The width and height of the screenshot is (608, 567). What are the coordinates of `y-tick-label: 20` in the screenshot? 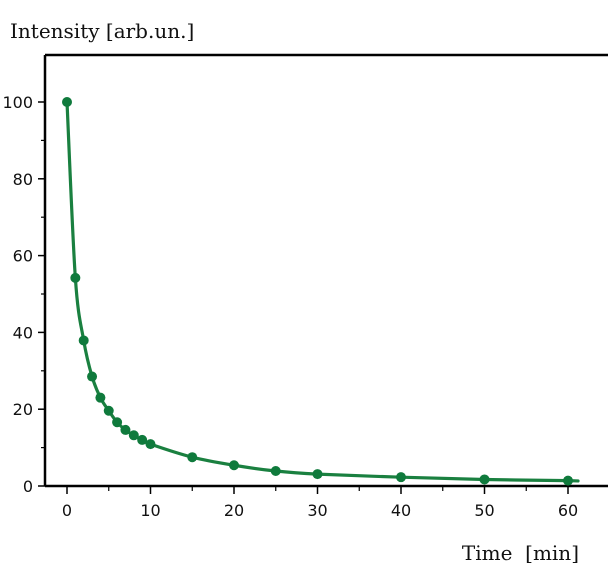 It's located at (23, 409).